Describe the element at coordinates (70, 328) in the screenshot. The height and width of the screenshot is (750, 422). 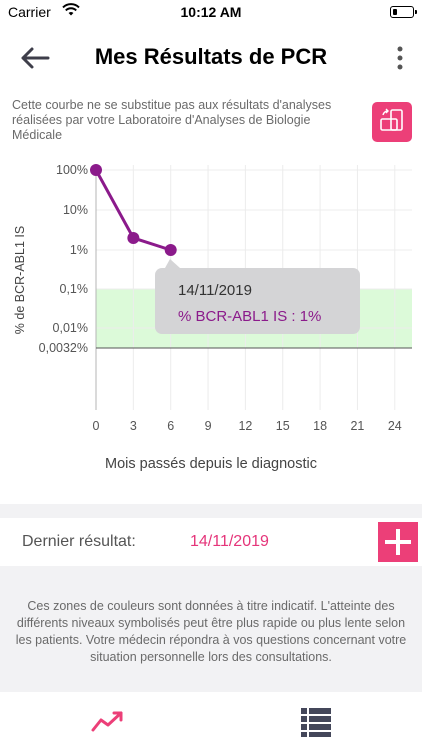
I see `y-tick-label: 0,01%` at that location.